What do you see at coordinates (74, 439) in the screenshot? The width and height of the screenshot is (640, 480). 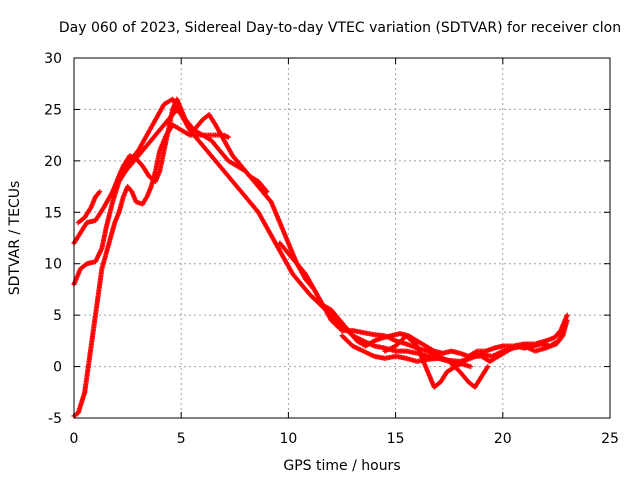 I see `x-tick-label: 0` at bounding box center [74, 439].